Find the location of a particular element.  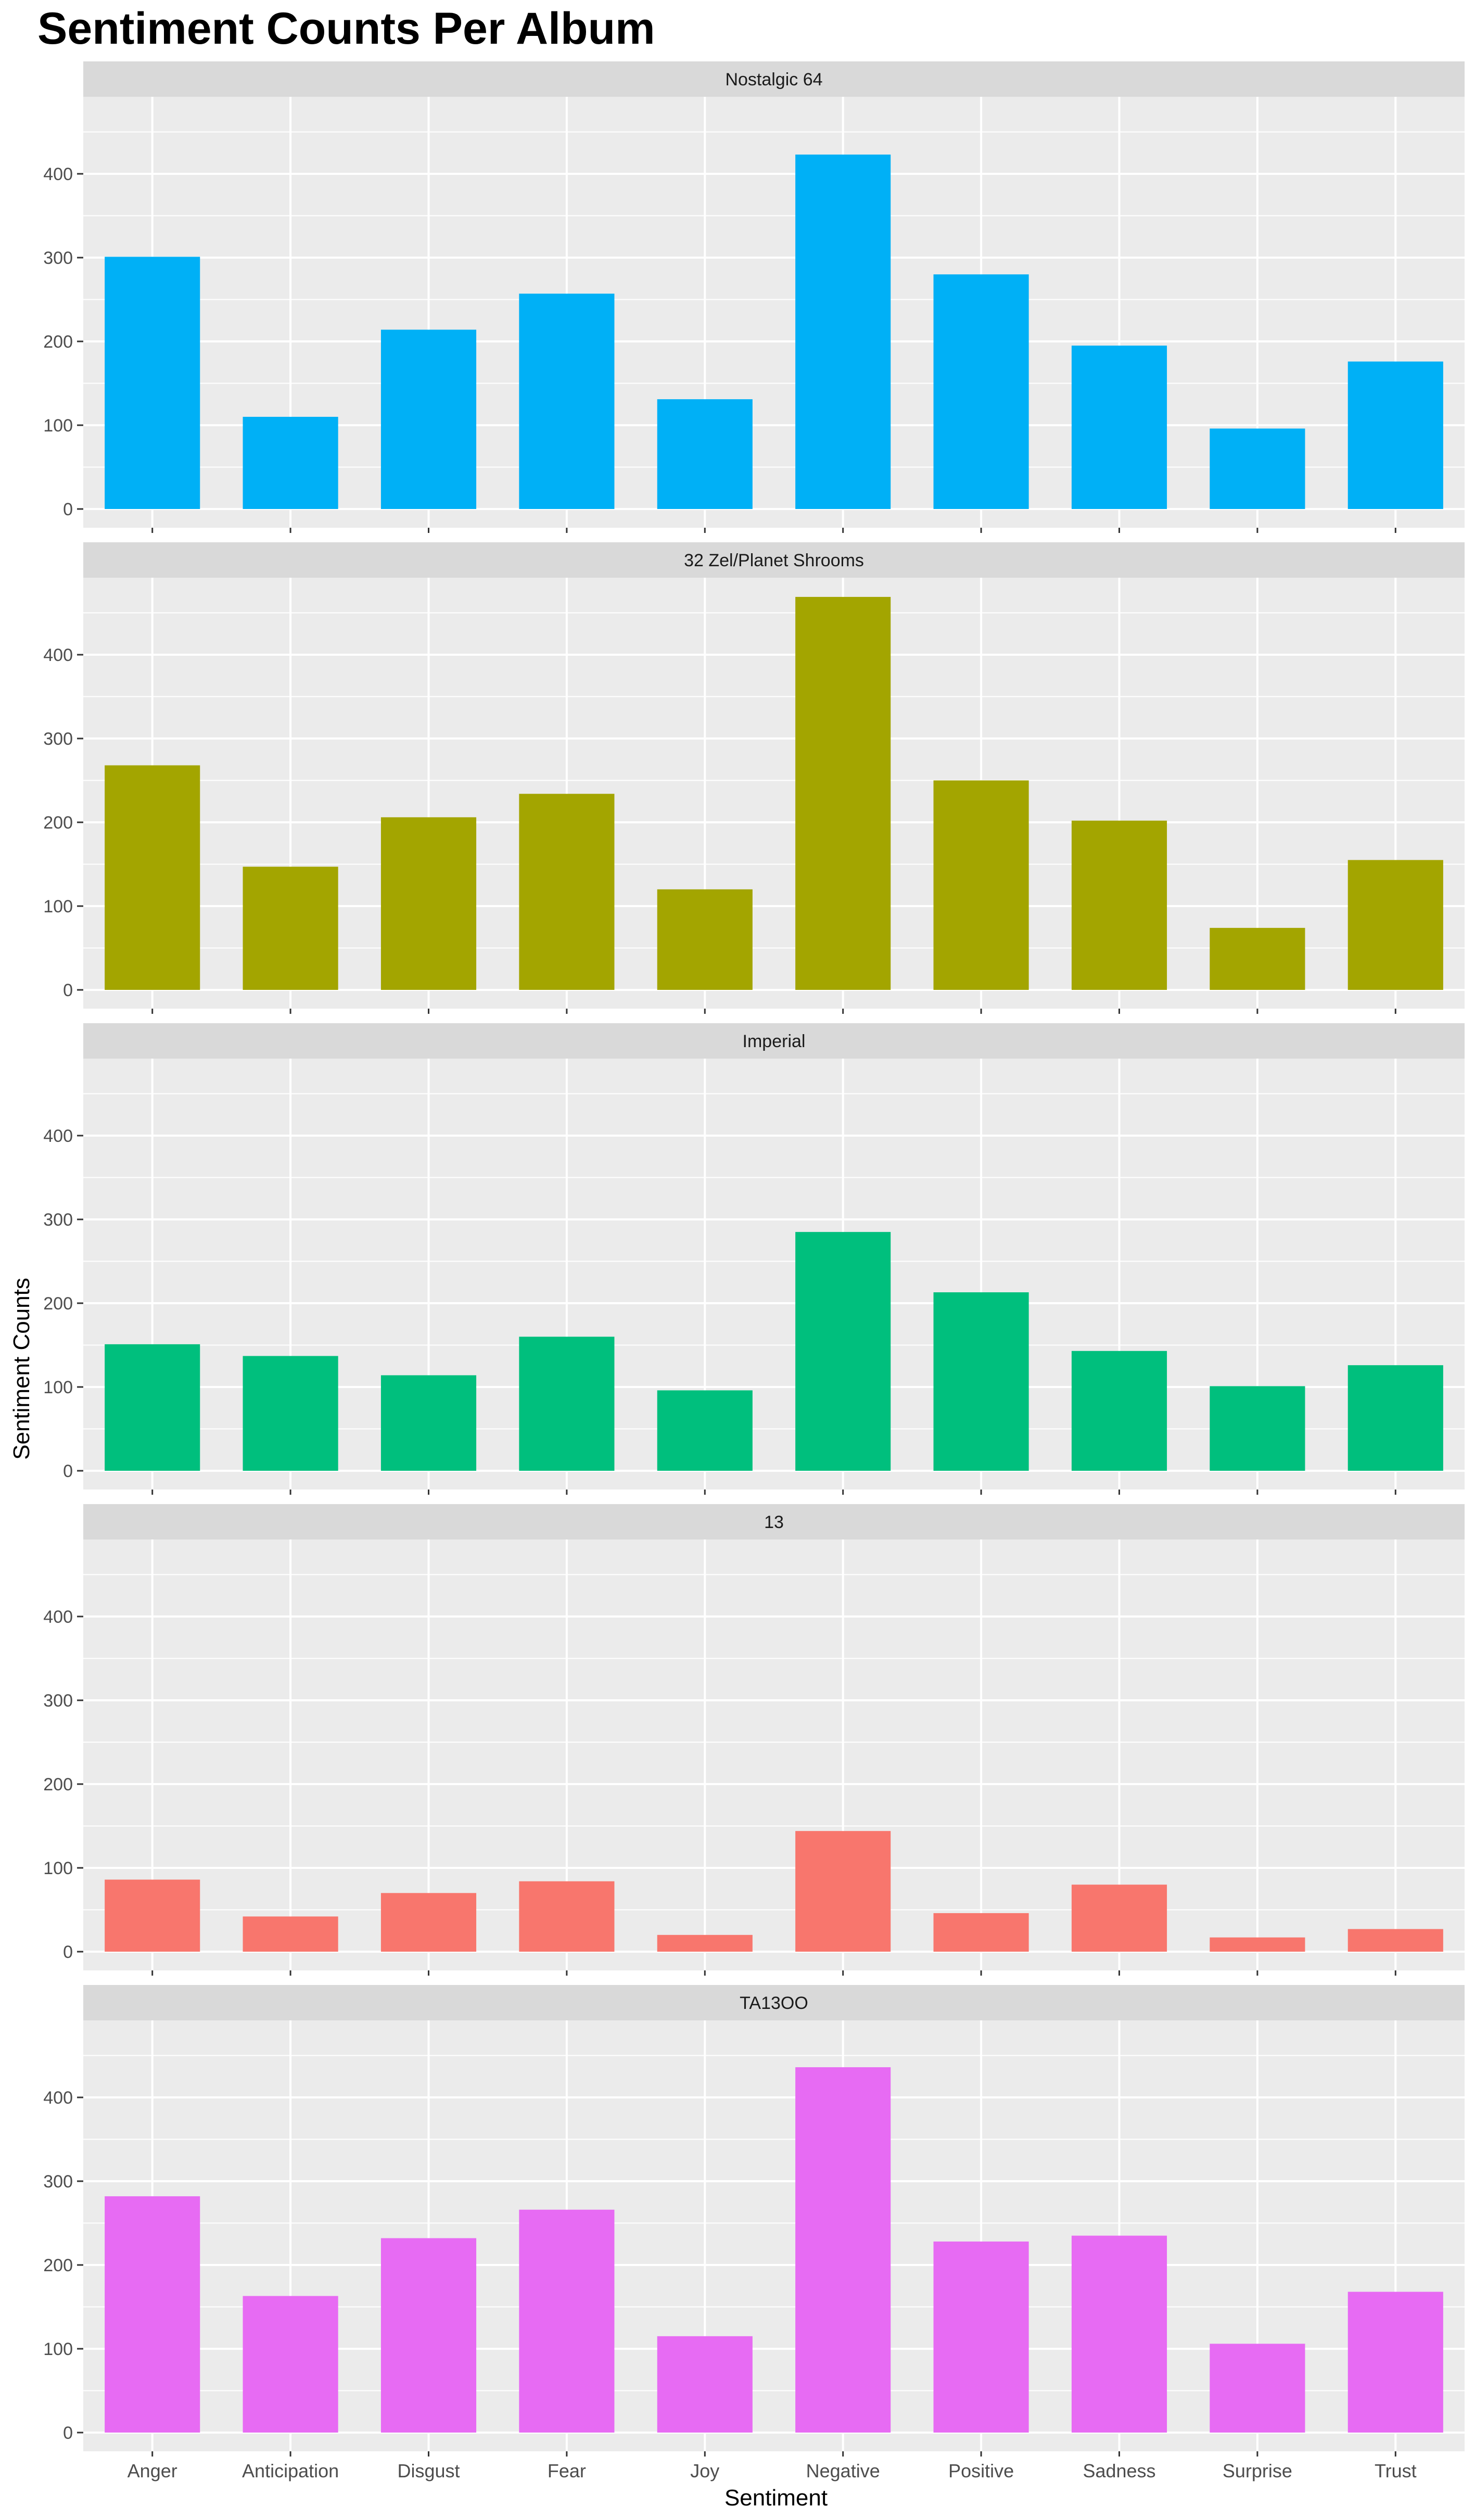

x-tick-label: Positive is located at coordinates (981, 2470).